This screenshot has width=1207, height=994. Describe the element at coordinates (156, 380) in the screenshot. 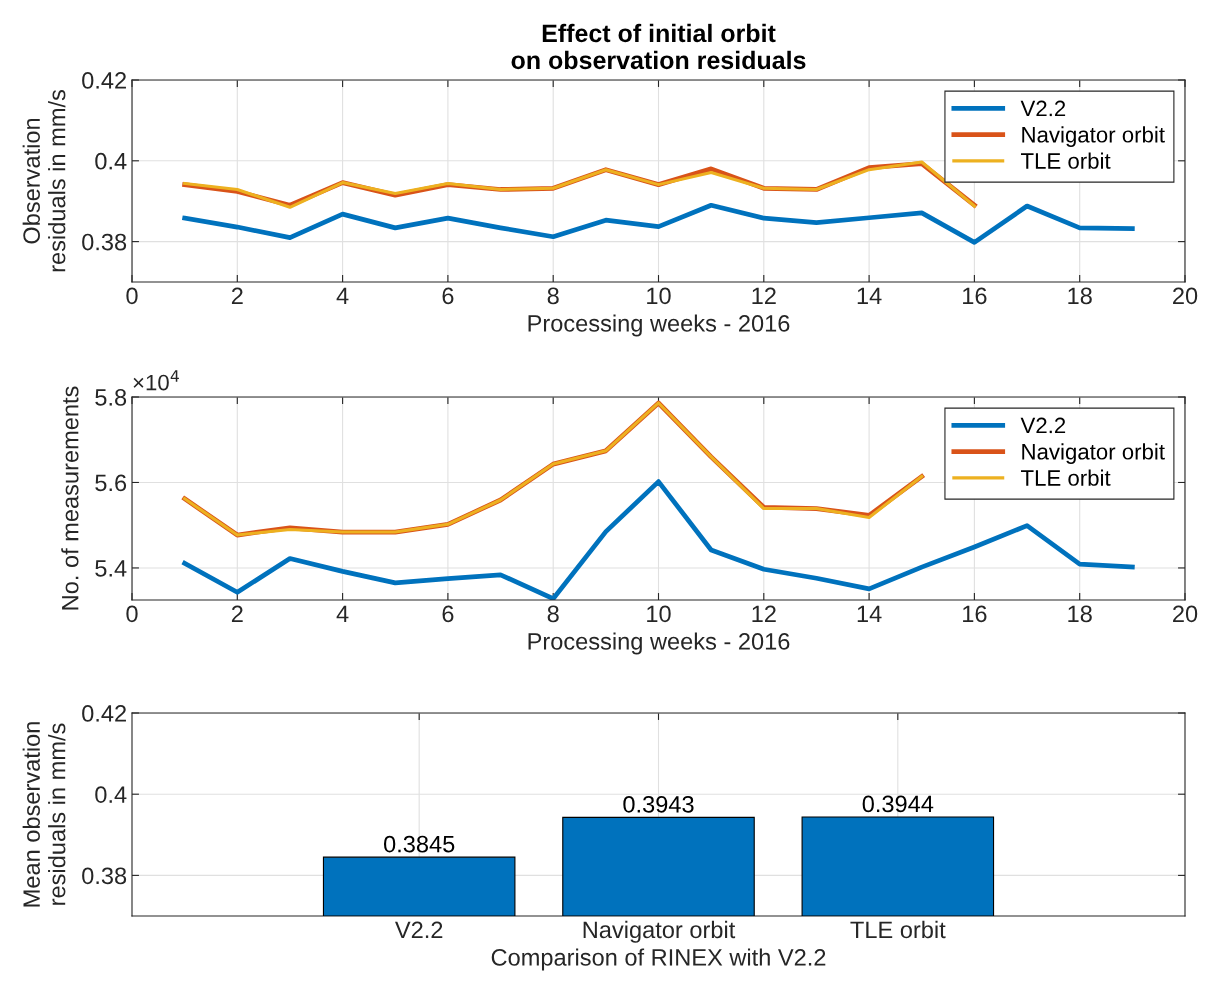

I see `text: ×10$^{4}$` at that location.